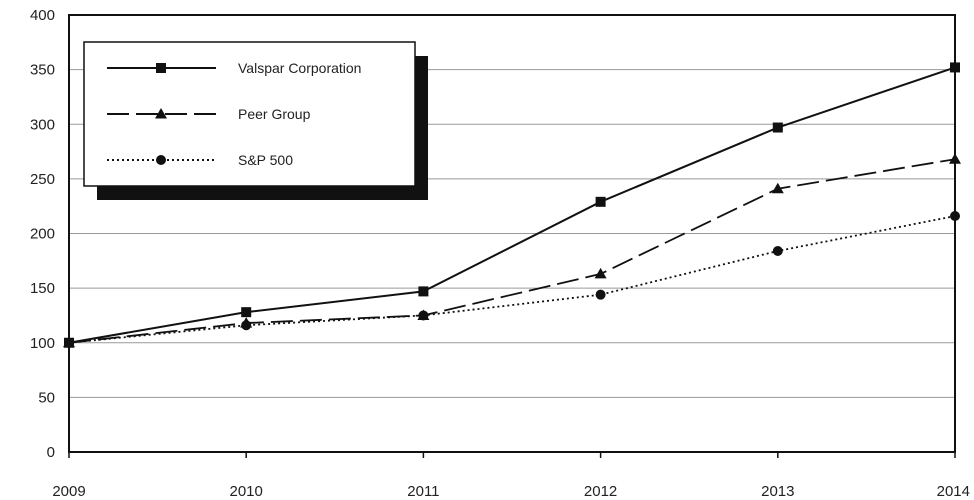 The image size is (974, 500). I want to click on y-tick-label: 200, so click(42, 234).